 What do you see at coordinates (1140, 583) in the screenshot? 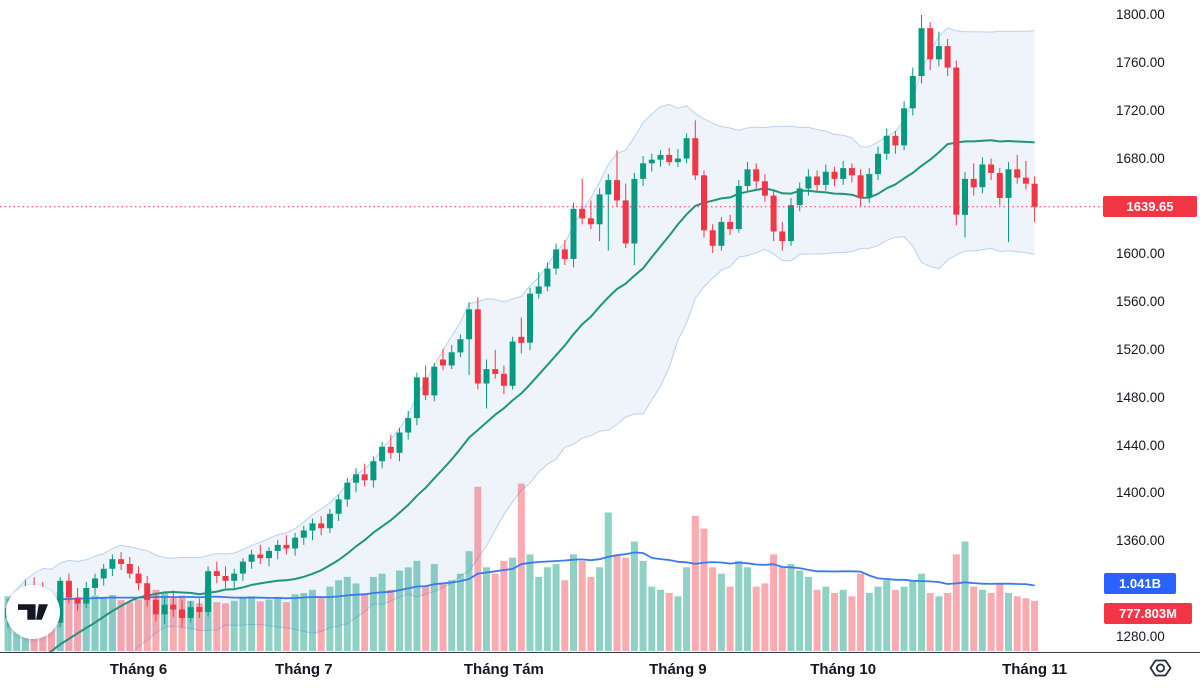
I see `volume-ma-badge: 1.041B` at bounding box center [1140, 583].